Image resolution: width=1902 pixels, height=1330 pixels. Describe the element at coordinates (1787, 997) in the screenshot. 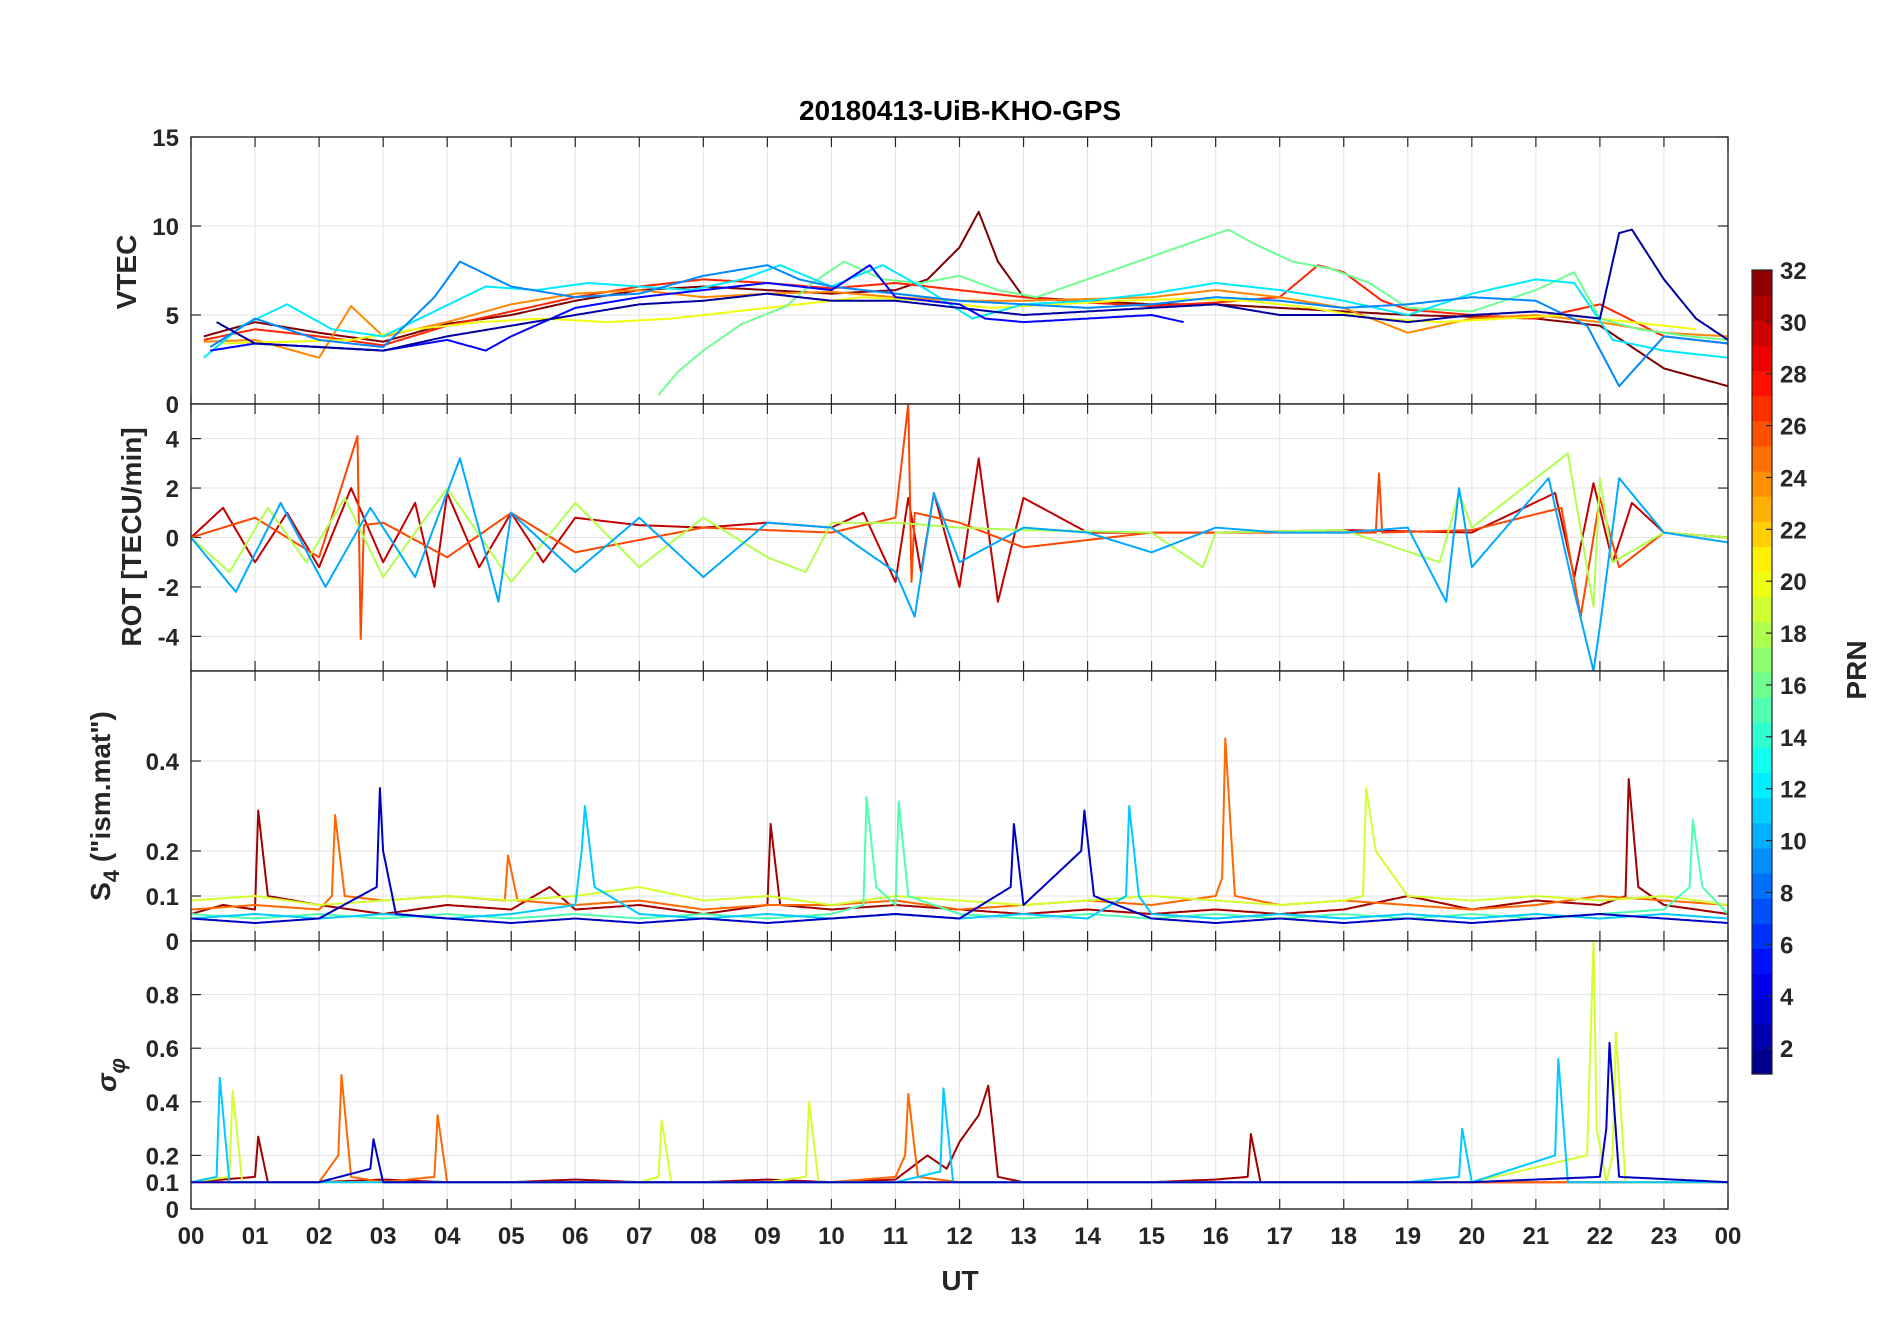

I see `colorbar-tick-label: 4` at that location.